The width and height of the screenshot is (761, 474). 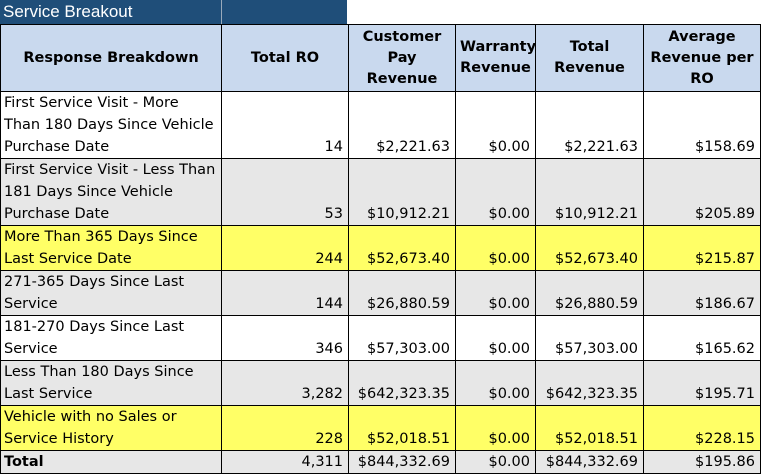 What do you see at coordinates (702, 192) in the screenshot?
I see `value-cell: $205.89` at bounding box center [702, 192].